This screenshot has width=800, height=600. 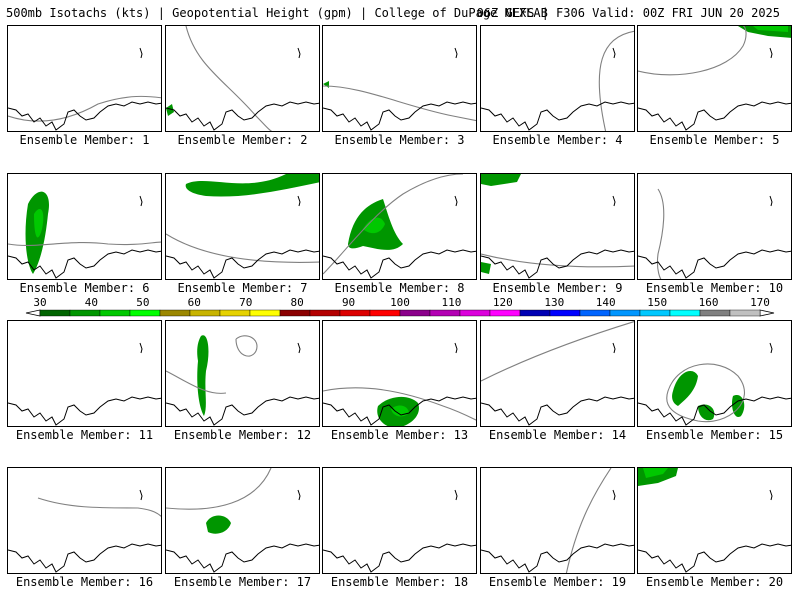 I want to click on wind-speed-colorbar: 30 40 50 60 70 80 90 100 110 120 130 140 150 160 170, so click(x=400, y=306).